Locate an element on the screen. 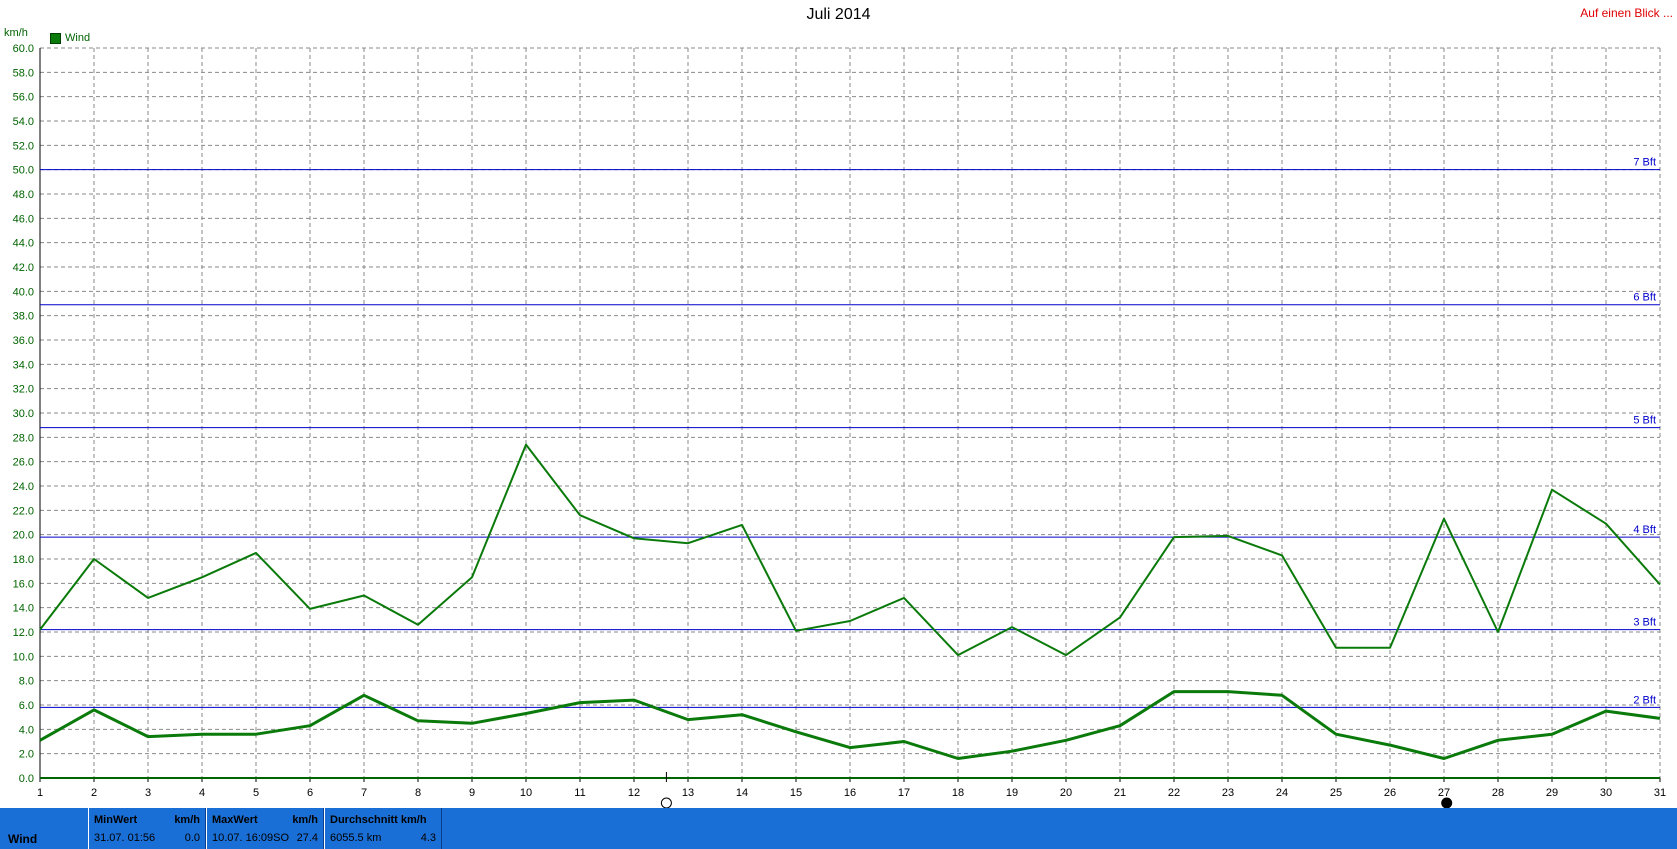 Image resolution: width=1677 pixels, height=849 pixels. x-tick-label: 12 is located at coordinates (634, 793).